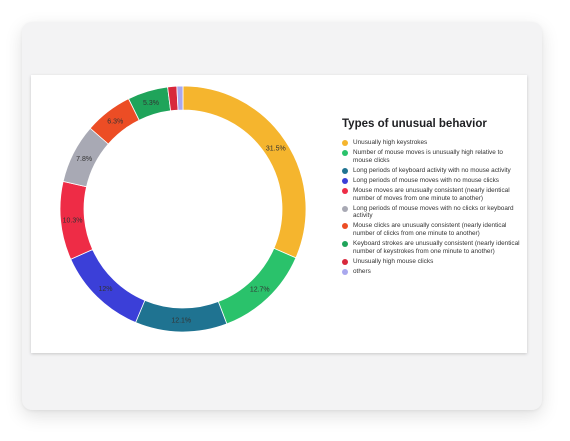 The width and height of the screenshot is (570, 441). What do you see at coordinates (260, 290) in the screenshot?
I see `slice-label-1: 12.7%` at bounding box center [260, 290].